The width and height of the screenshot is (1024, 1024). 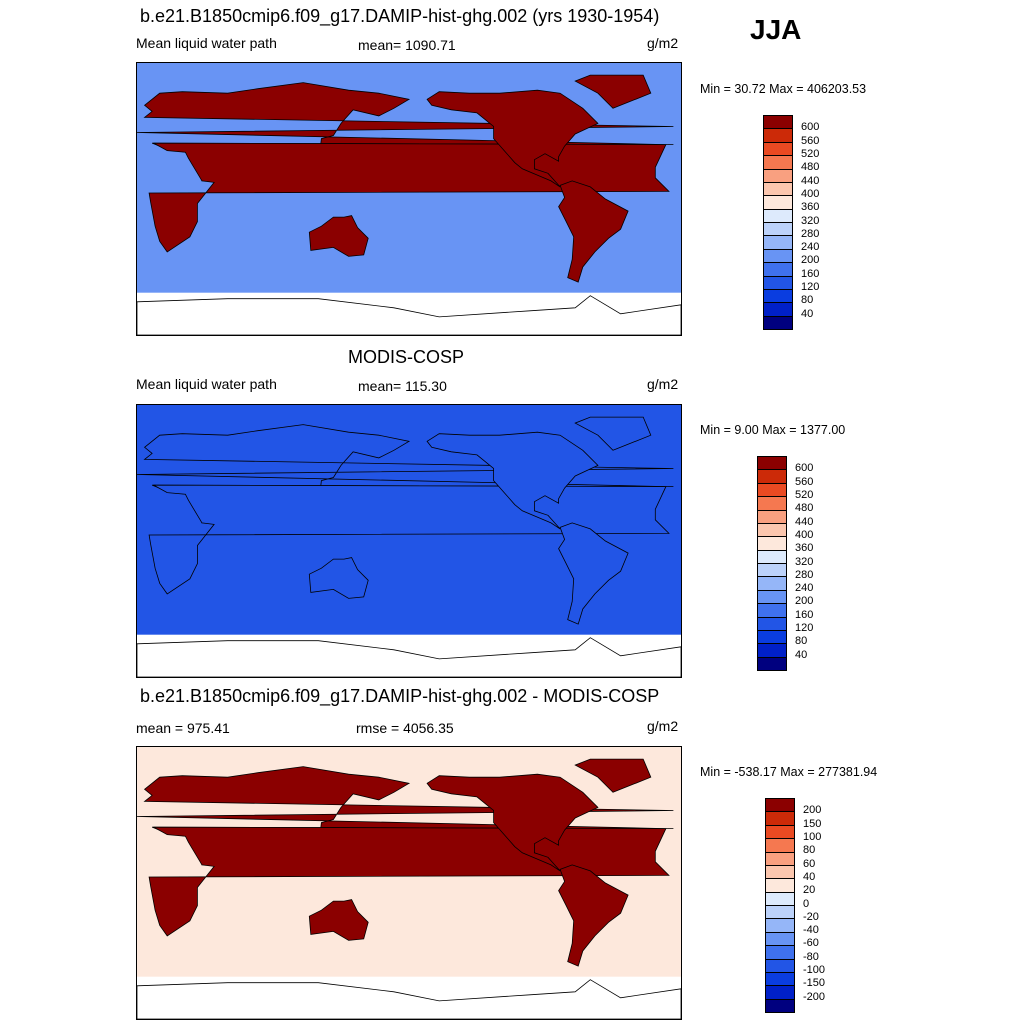 I want to click on panel1-minmax: Min = 30.72 Max = 406203.53, so click(x=783, y=89).